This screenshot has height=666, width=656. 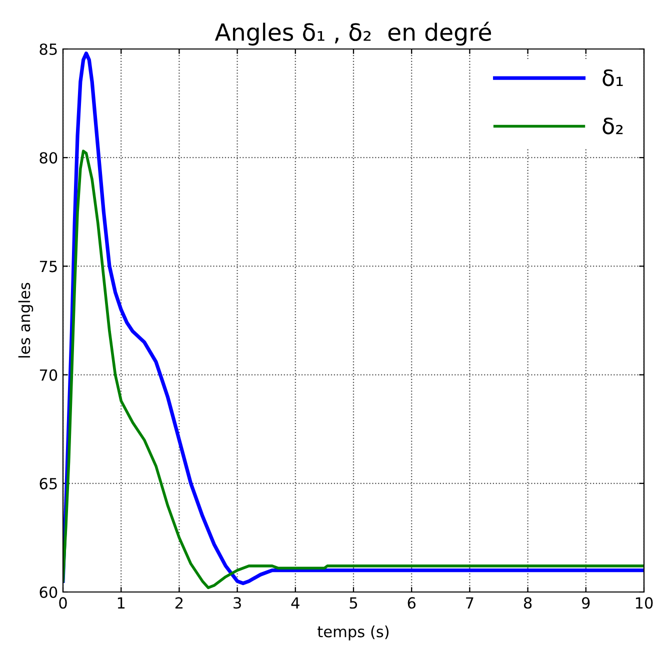 What do you see at coordinates (354, 603) in the screenshot?
I see `x-tick-label: 5` at bounding box center [354, 603].